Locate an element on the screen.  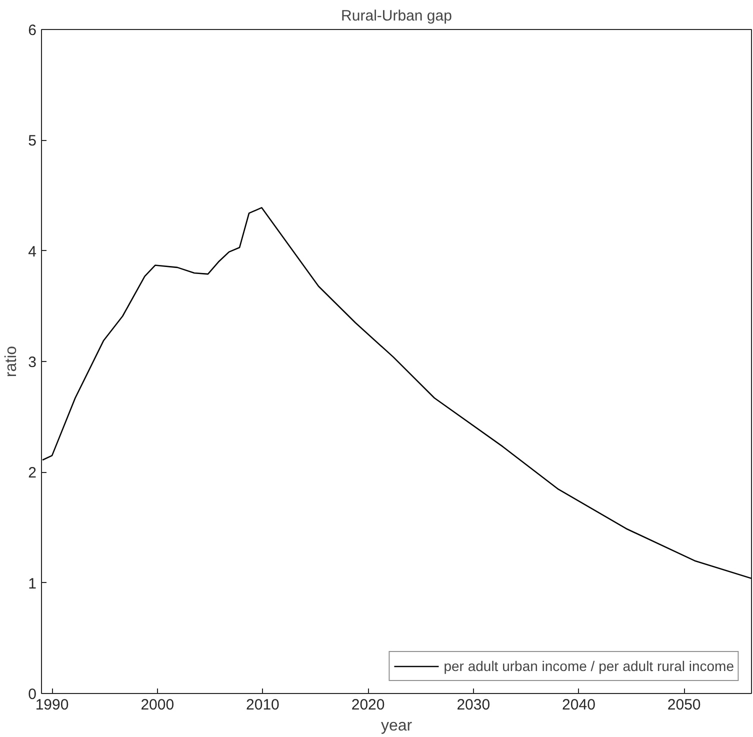
y-tick-label: 3 is located at coordinates (32, 362).